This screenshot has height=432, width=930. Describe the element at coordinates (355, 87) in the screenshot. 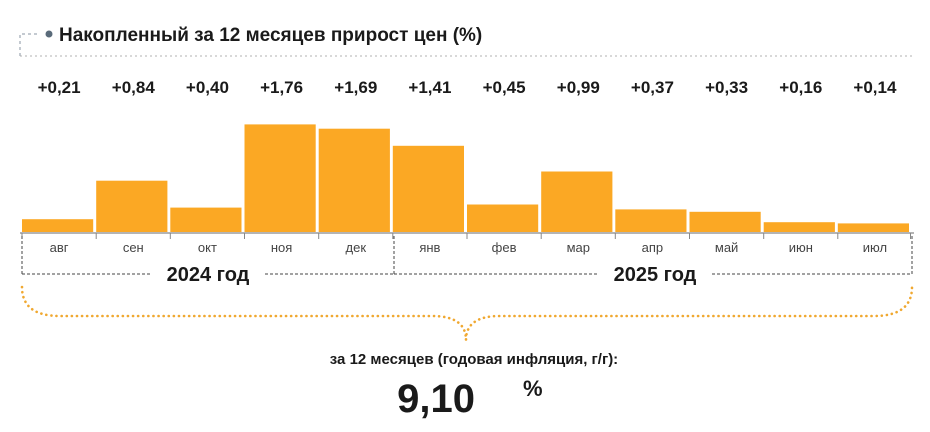

I see `value-label-дек: +1,69` at that location.